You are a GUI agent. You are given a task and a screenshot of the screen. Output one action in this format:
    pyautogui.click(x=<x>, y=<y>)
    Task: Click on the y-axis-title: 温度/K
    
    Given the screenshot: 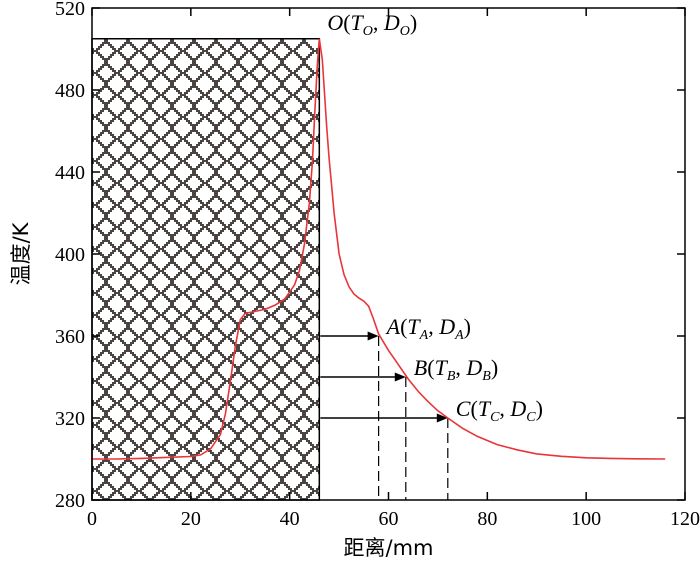 What is the action you would take?
    pyautogui.click(x=21, y=253)
    